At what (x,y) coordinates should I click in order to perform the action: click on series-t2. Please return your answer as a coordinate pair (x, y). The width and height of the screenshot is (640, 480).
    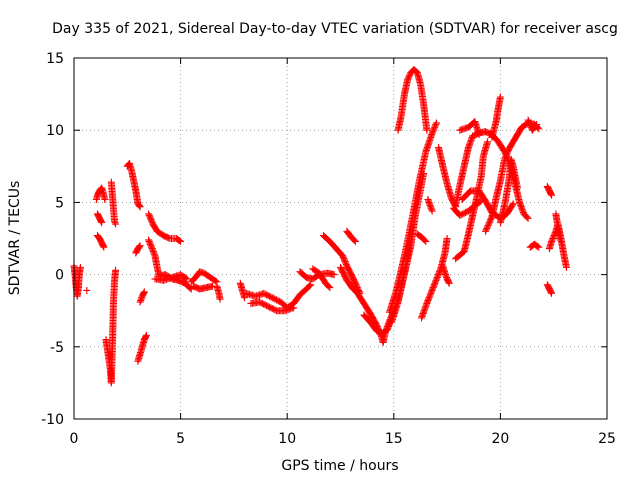
    Looking at the image, I should click on (99, 218).